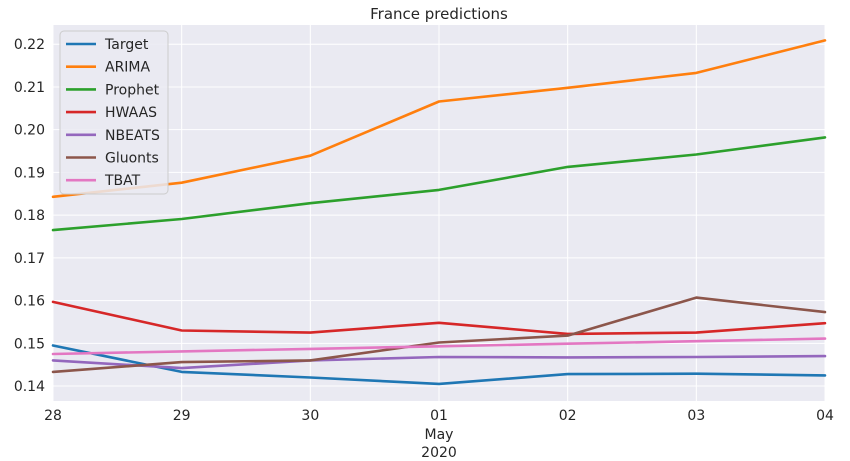 The width and height of the screenshot is (850, 461). What do you see at coordinates (310, 416) in the screenshot?
I see `x-tick-label: 30` at bounding box center [310, 416].